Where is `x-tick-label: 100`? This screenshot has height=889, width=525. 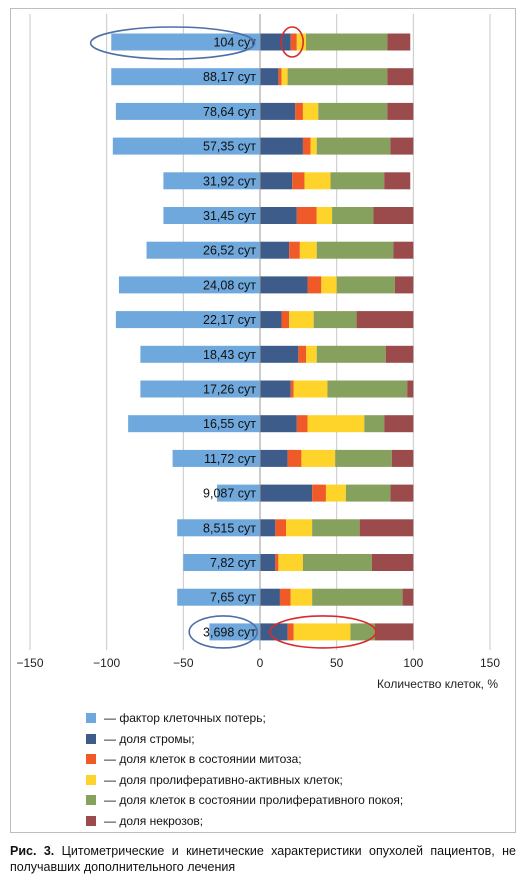
x-tick-label: 100 is located at coordinates (413, 663).